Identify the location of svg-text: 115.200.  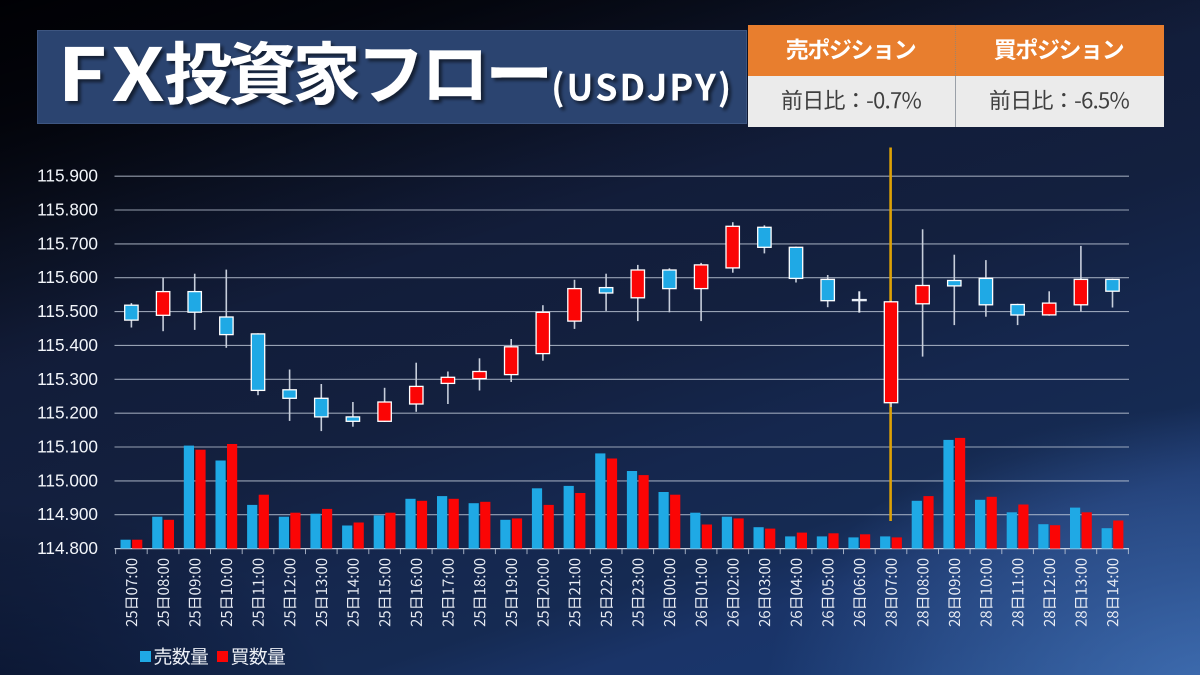
(67, 413).